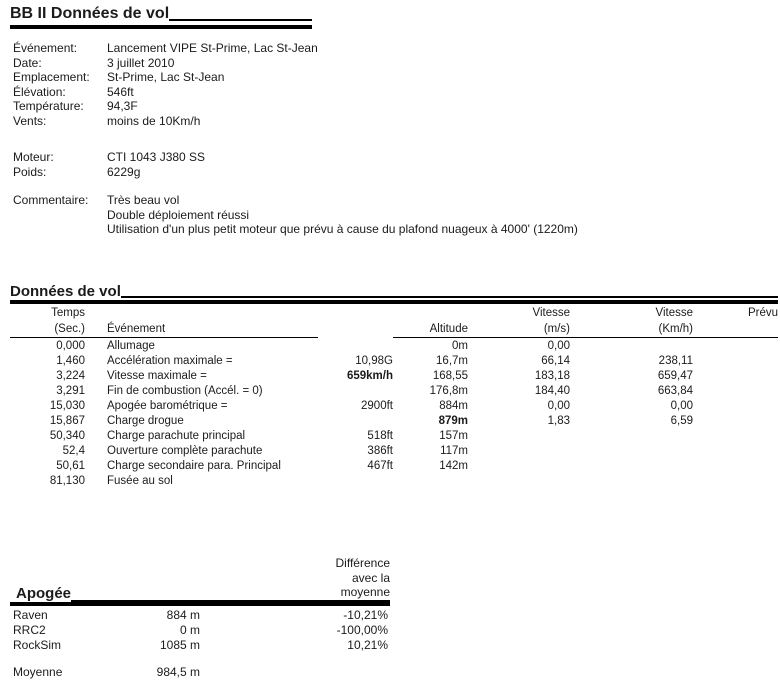  Describe the element at coordinates (73, 451) in the screenshot. I see `cell-time: 52,4` at that location.